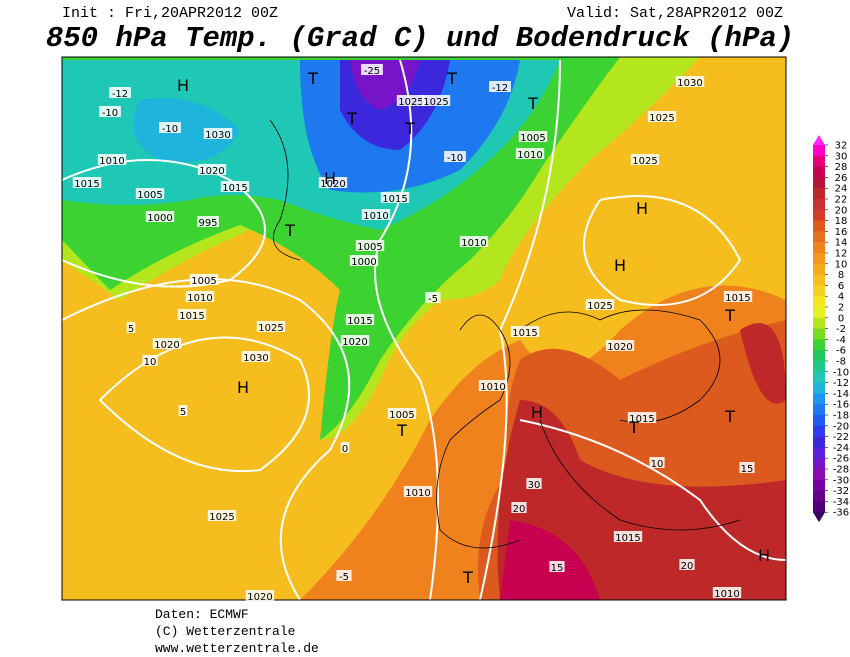 Image resolution: width=850 pixels, height=657 pixels. I want to click on contour-label: 5, so click(131, 329).